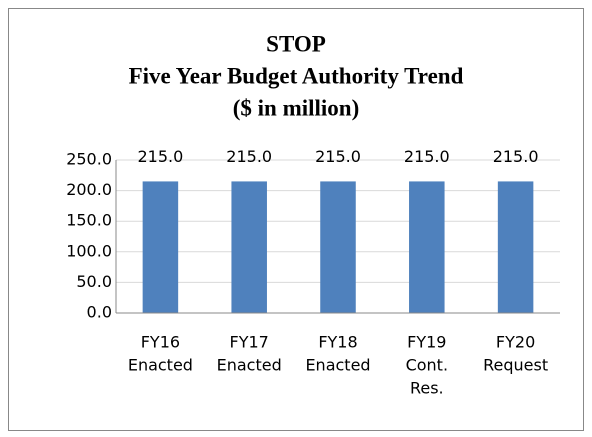  I want to click on y-tick-label: 250.0, so click(89, 159).